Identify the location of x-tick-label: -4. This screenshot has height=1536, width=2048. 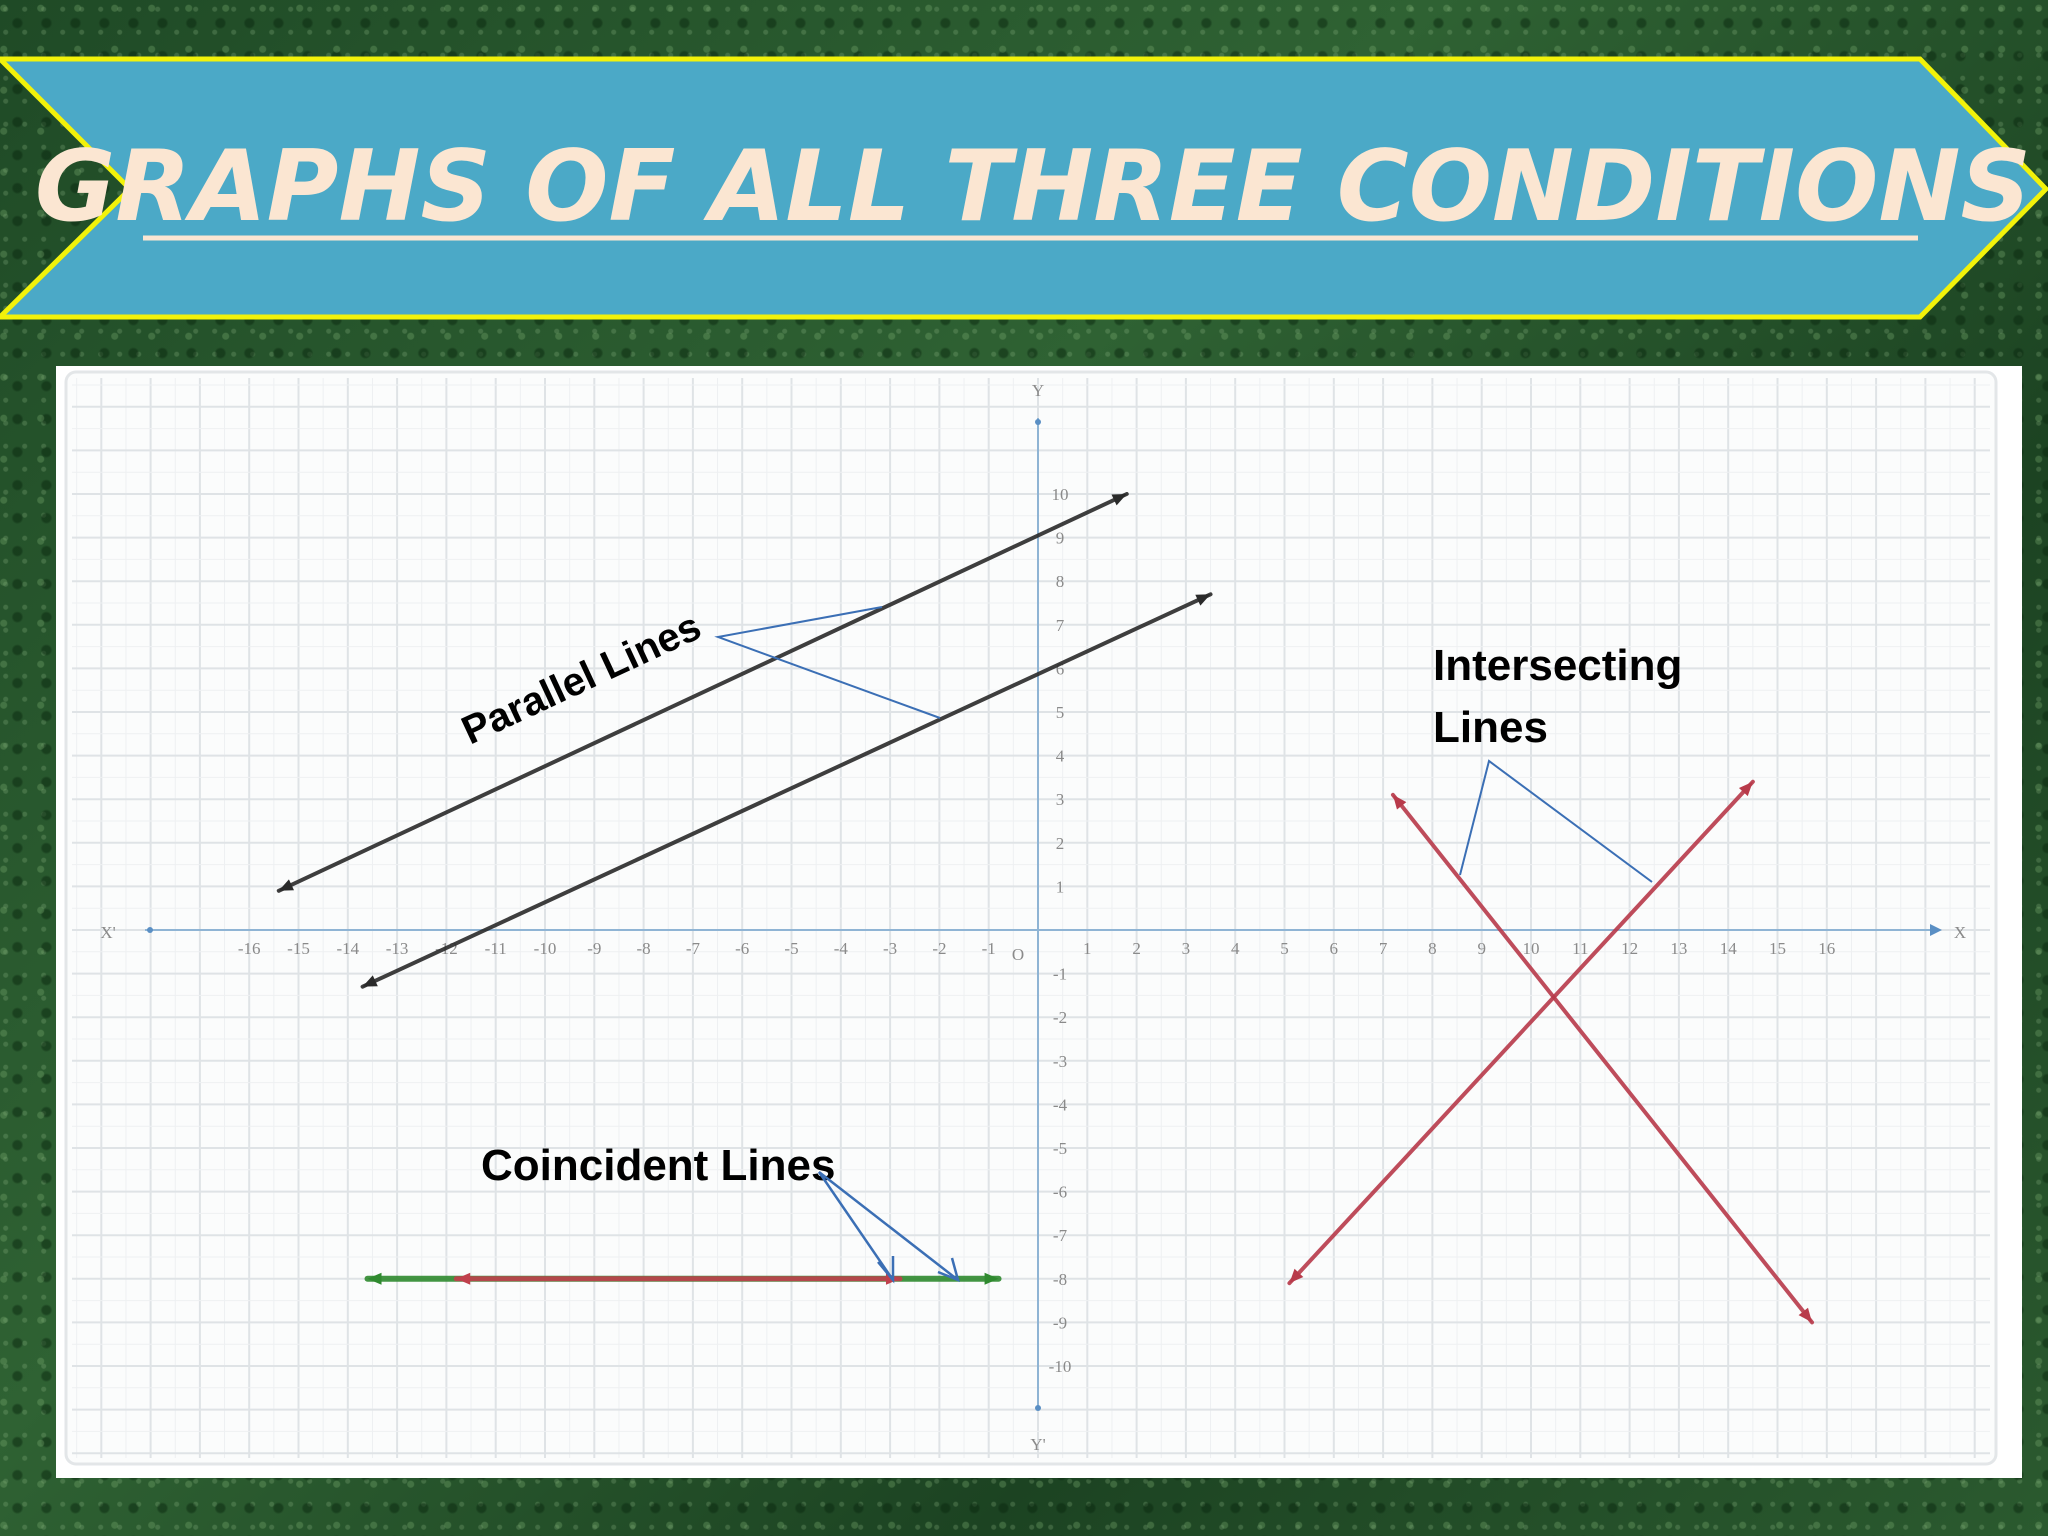
(841, 948).